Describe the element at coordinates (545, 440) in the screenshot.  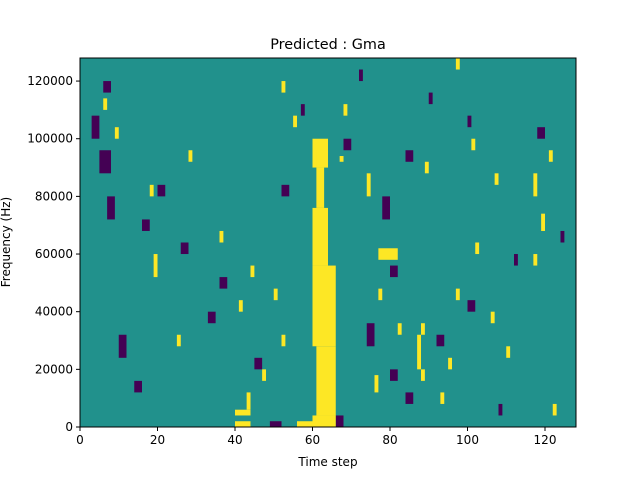
I see `x-tick-label: 120` at that location.